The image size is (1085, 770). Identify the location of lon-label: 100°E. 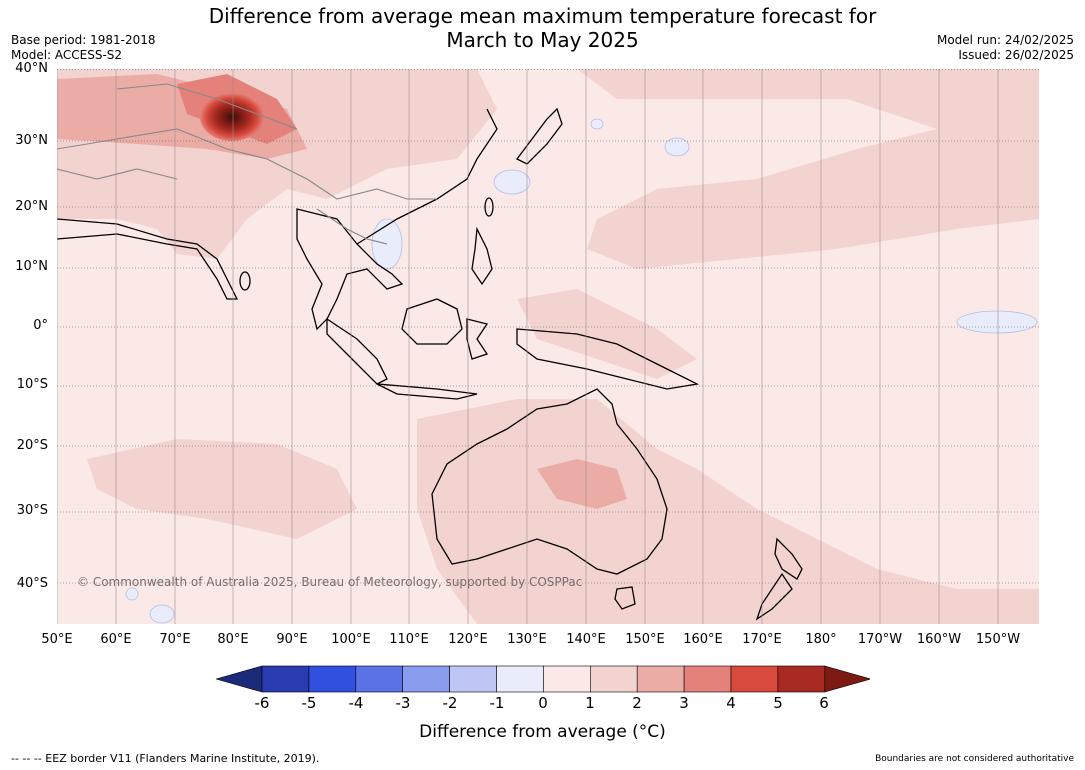
(351, 639).